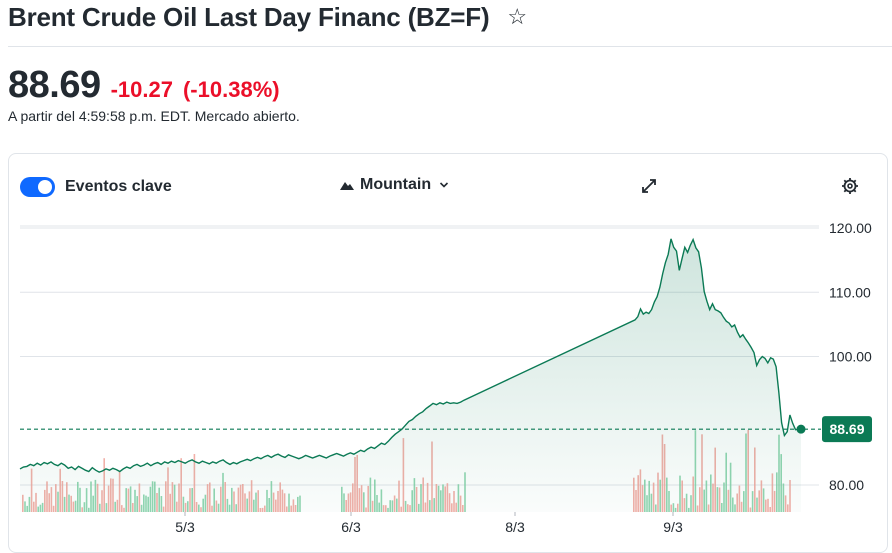 Image resolution: width=892 pixels, height=553 pixels. I want to click on y-tick-label: 80.00, so click(846, 485).